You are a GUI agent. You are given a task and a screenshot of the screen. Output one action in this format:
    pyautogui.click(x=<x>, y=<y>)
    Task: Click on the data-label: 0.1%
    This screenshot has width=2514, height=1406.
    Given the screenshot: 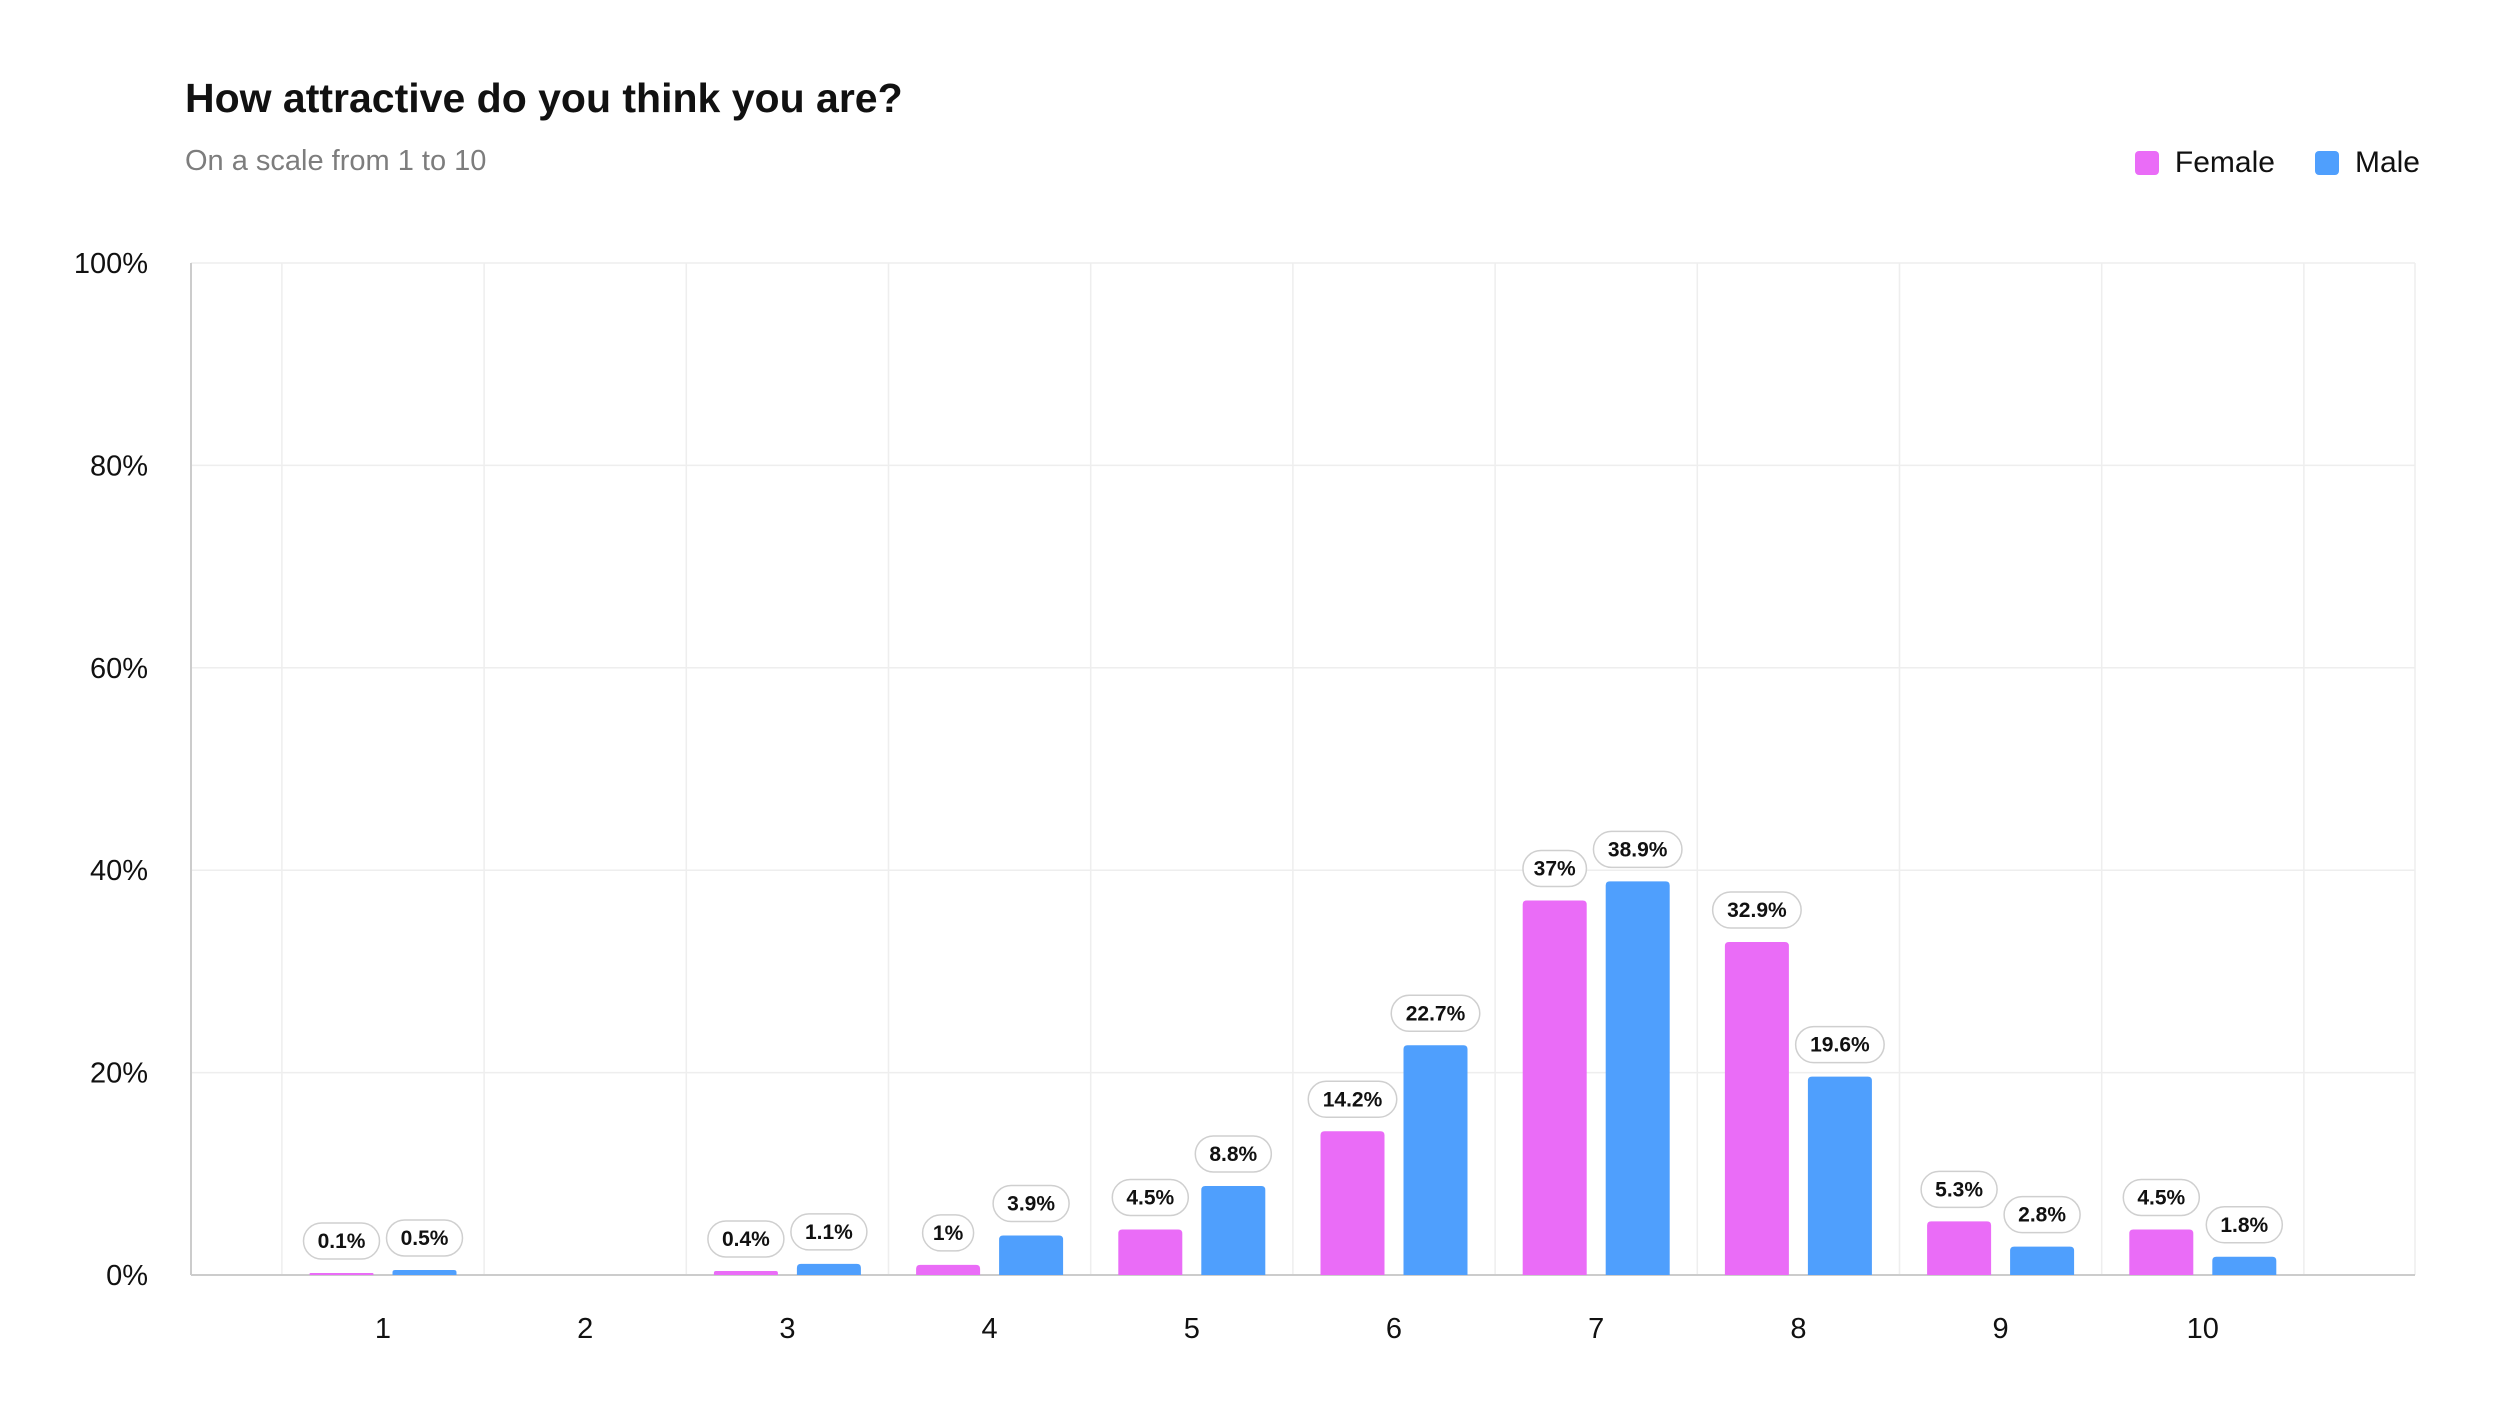 What is the action you would take?
    pyautogui.click(x=342, y=1241)
    